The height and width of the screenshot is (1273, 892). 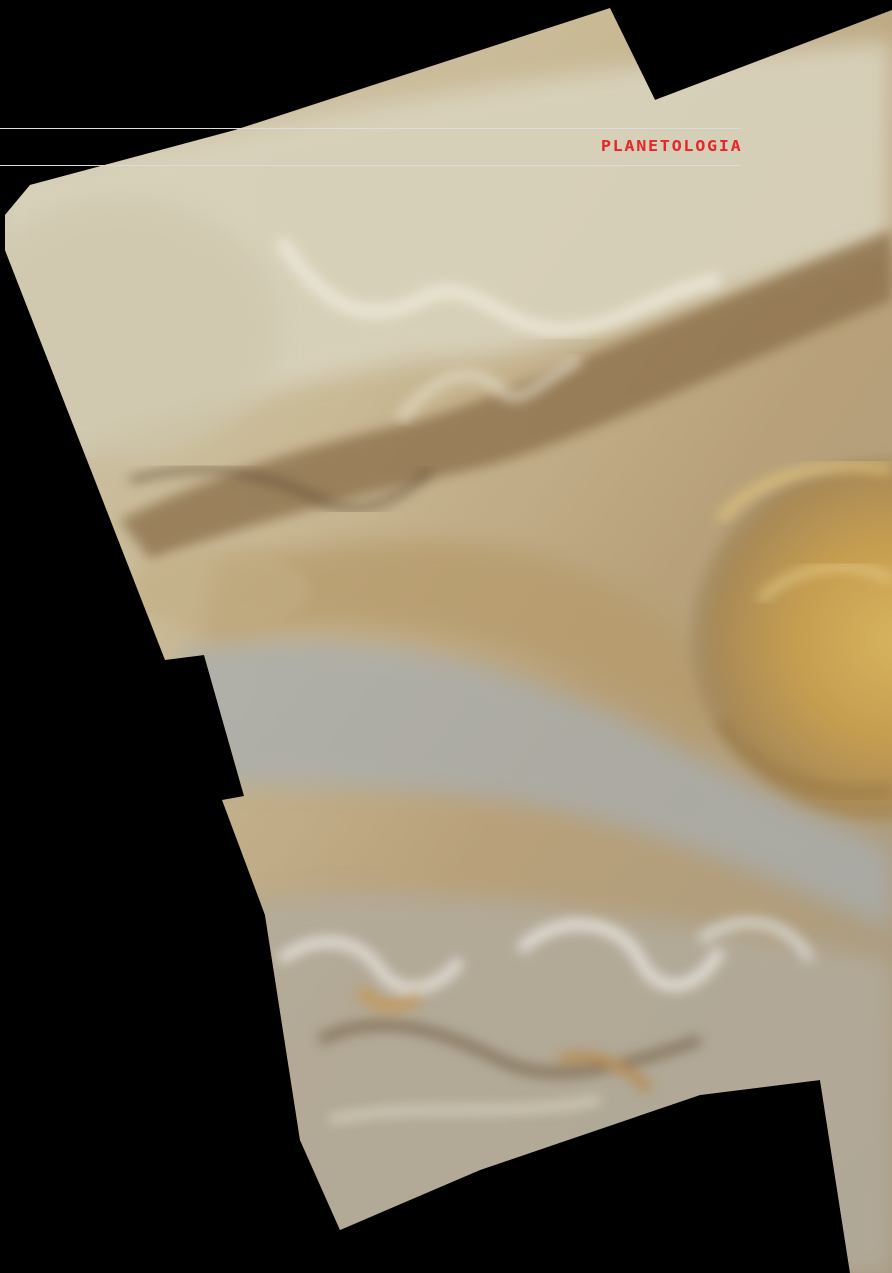 What do you see at coordinates (370, 165) in the screenshot?
I see `bottom-rule` at bounding box center [370, 165].